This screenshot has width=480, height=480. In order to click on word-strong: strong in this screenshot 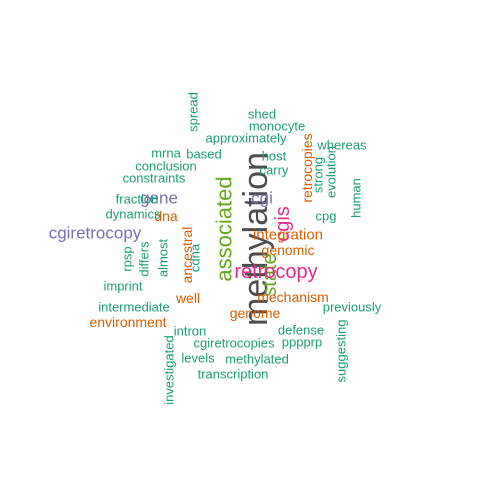, I will do `click(318, 175)`.